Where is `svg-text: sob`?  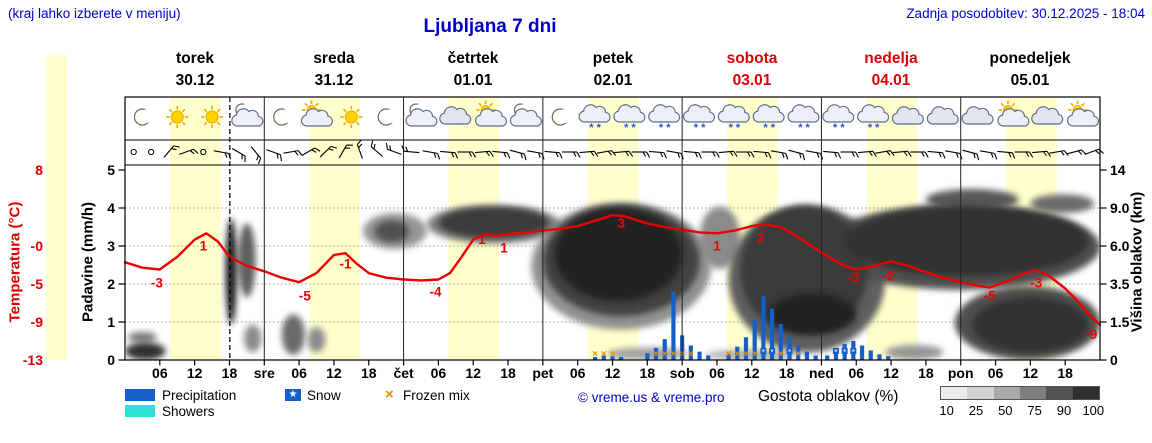 svg-text: sob is located at coordinates (682, 373).